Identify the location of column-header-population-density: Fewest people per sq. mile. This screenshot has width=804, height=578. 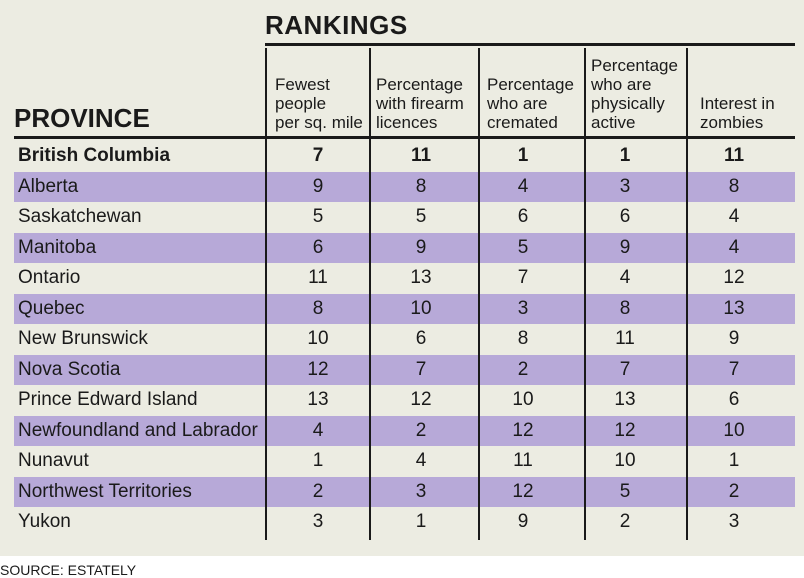
(319, 103).